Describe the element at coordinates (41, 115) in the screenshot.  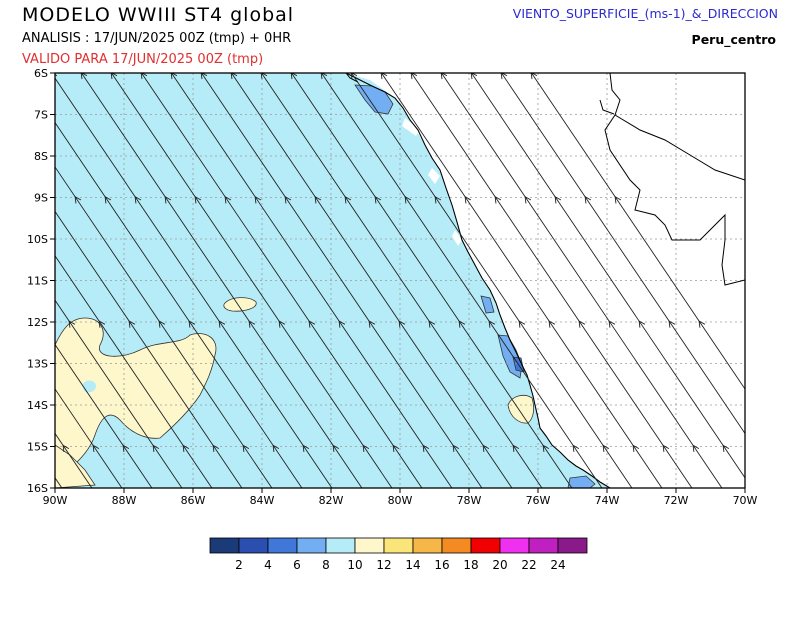
I see `y-tick-label: 7S` at that location.